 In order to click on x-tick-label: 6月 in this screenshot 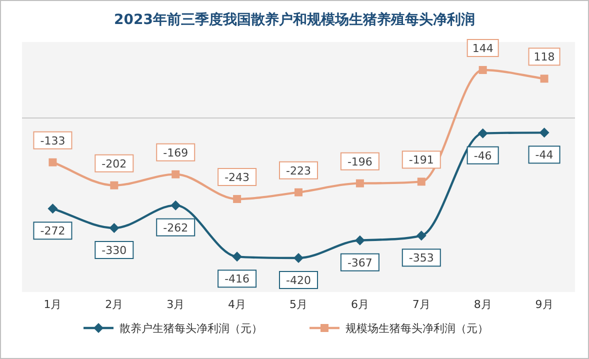, I will do `click(359, 304)`.